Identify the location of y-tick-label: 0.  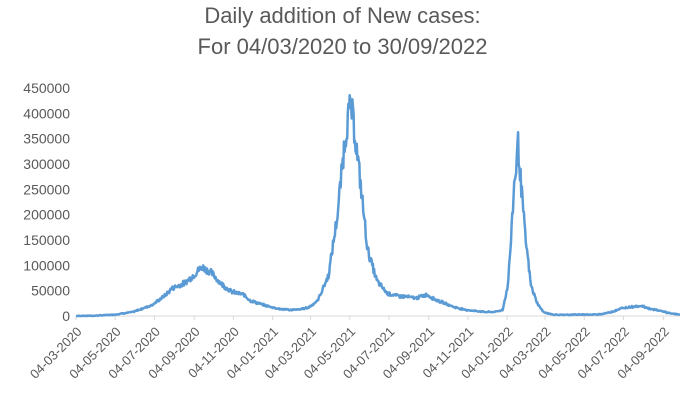
(66, 316).